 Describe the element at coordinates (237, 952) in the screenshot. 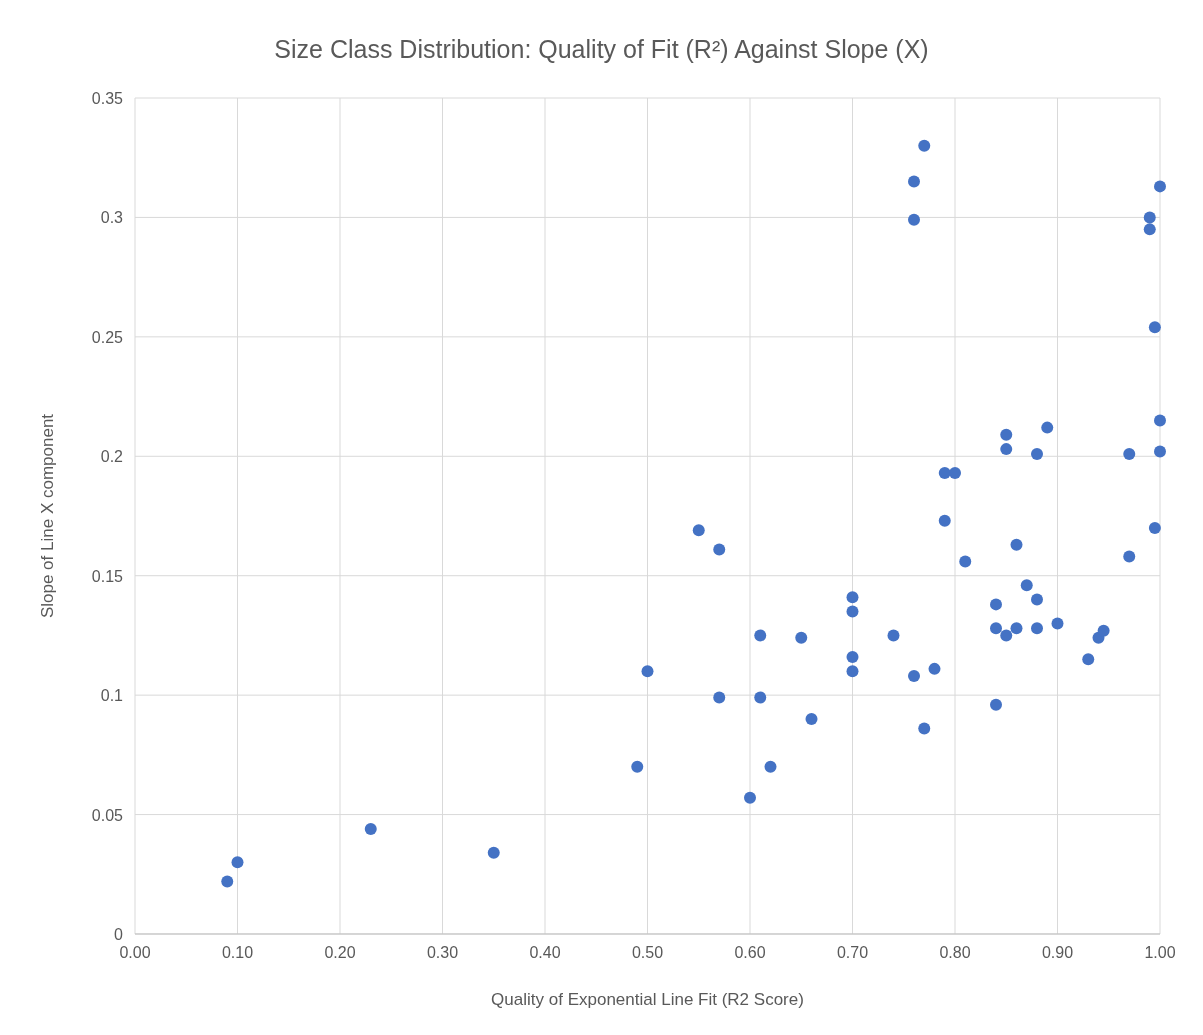

I see `x-tick-label: 0.10` at that location.